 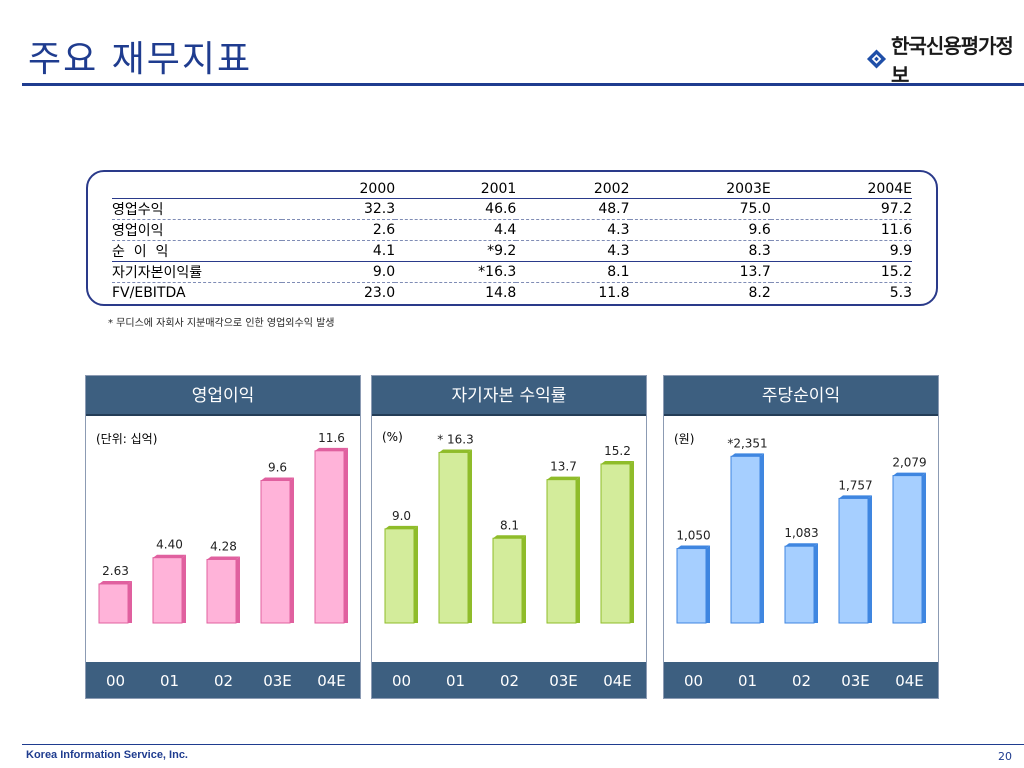 I want to click on table-cell: 46.6, so click(x=456, y=209).